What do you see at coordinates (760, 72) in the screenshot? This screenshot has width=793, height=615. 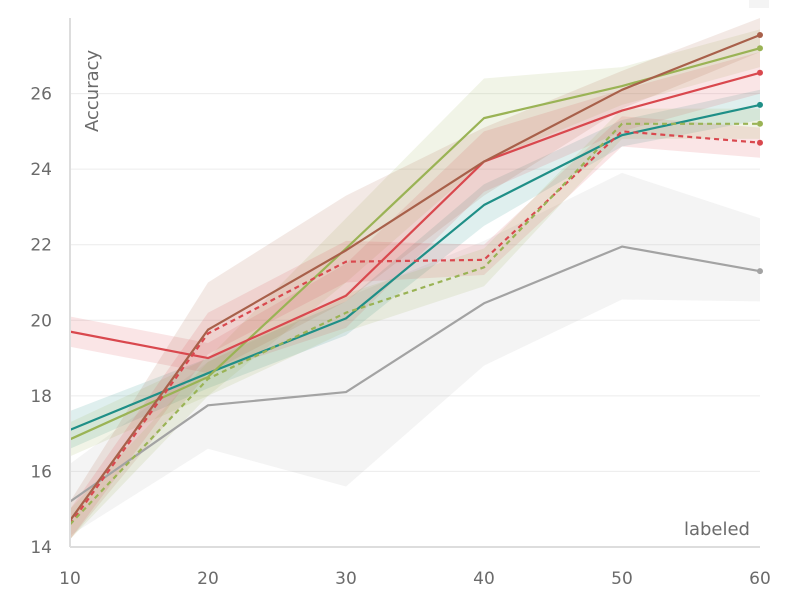 I see `end-point-red` at bounding box center [760, 72].